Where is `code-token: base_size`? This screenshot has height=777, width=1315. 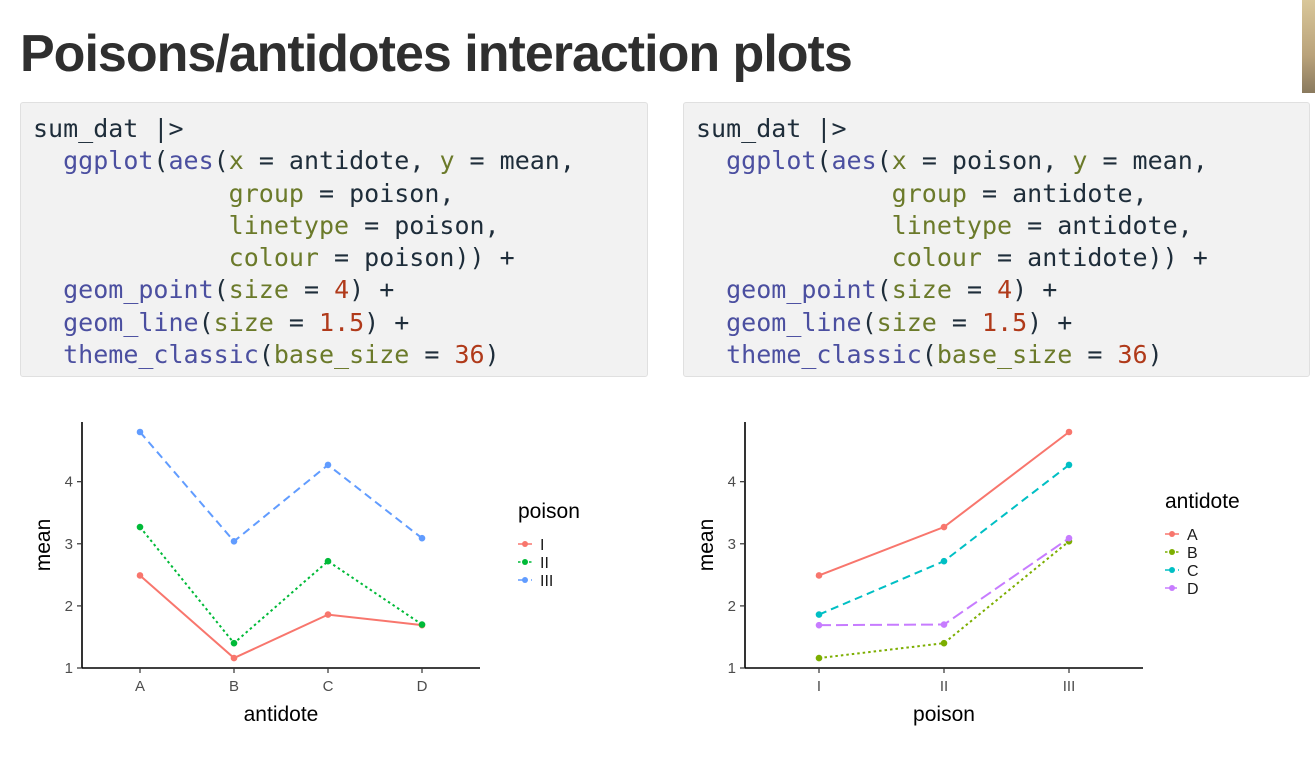
code-token: base_size is located at coordinates (341, 355).